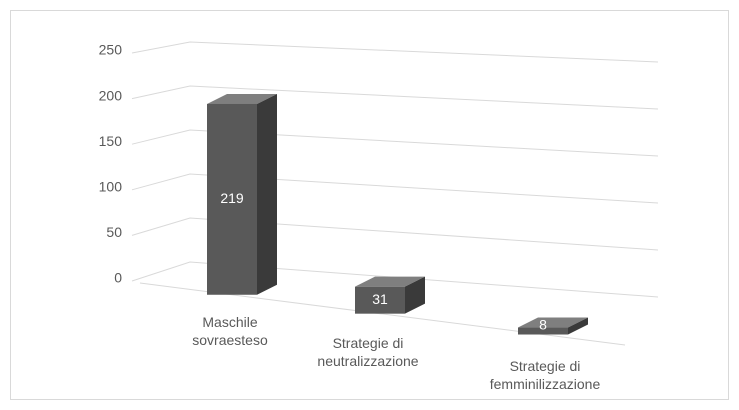  What do you see at coordinates (111, 50) in the screenshot?
I see `y-tick-label: 250` at bounding box center [111, 50].